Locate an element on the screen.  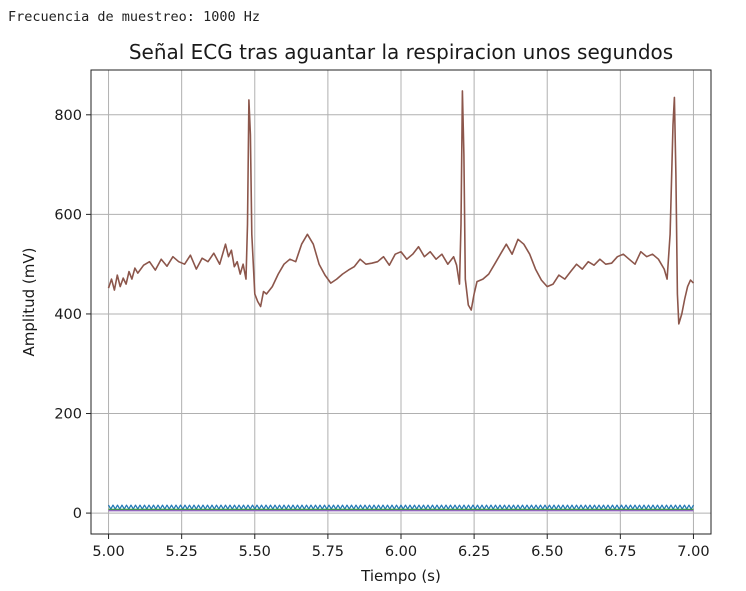
x-tick-label: 6.25 is located at coordinates (474, 552).